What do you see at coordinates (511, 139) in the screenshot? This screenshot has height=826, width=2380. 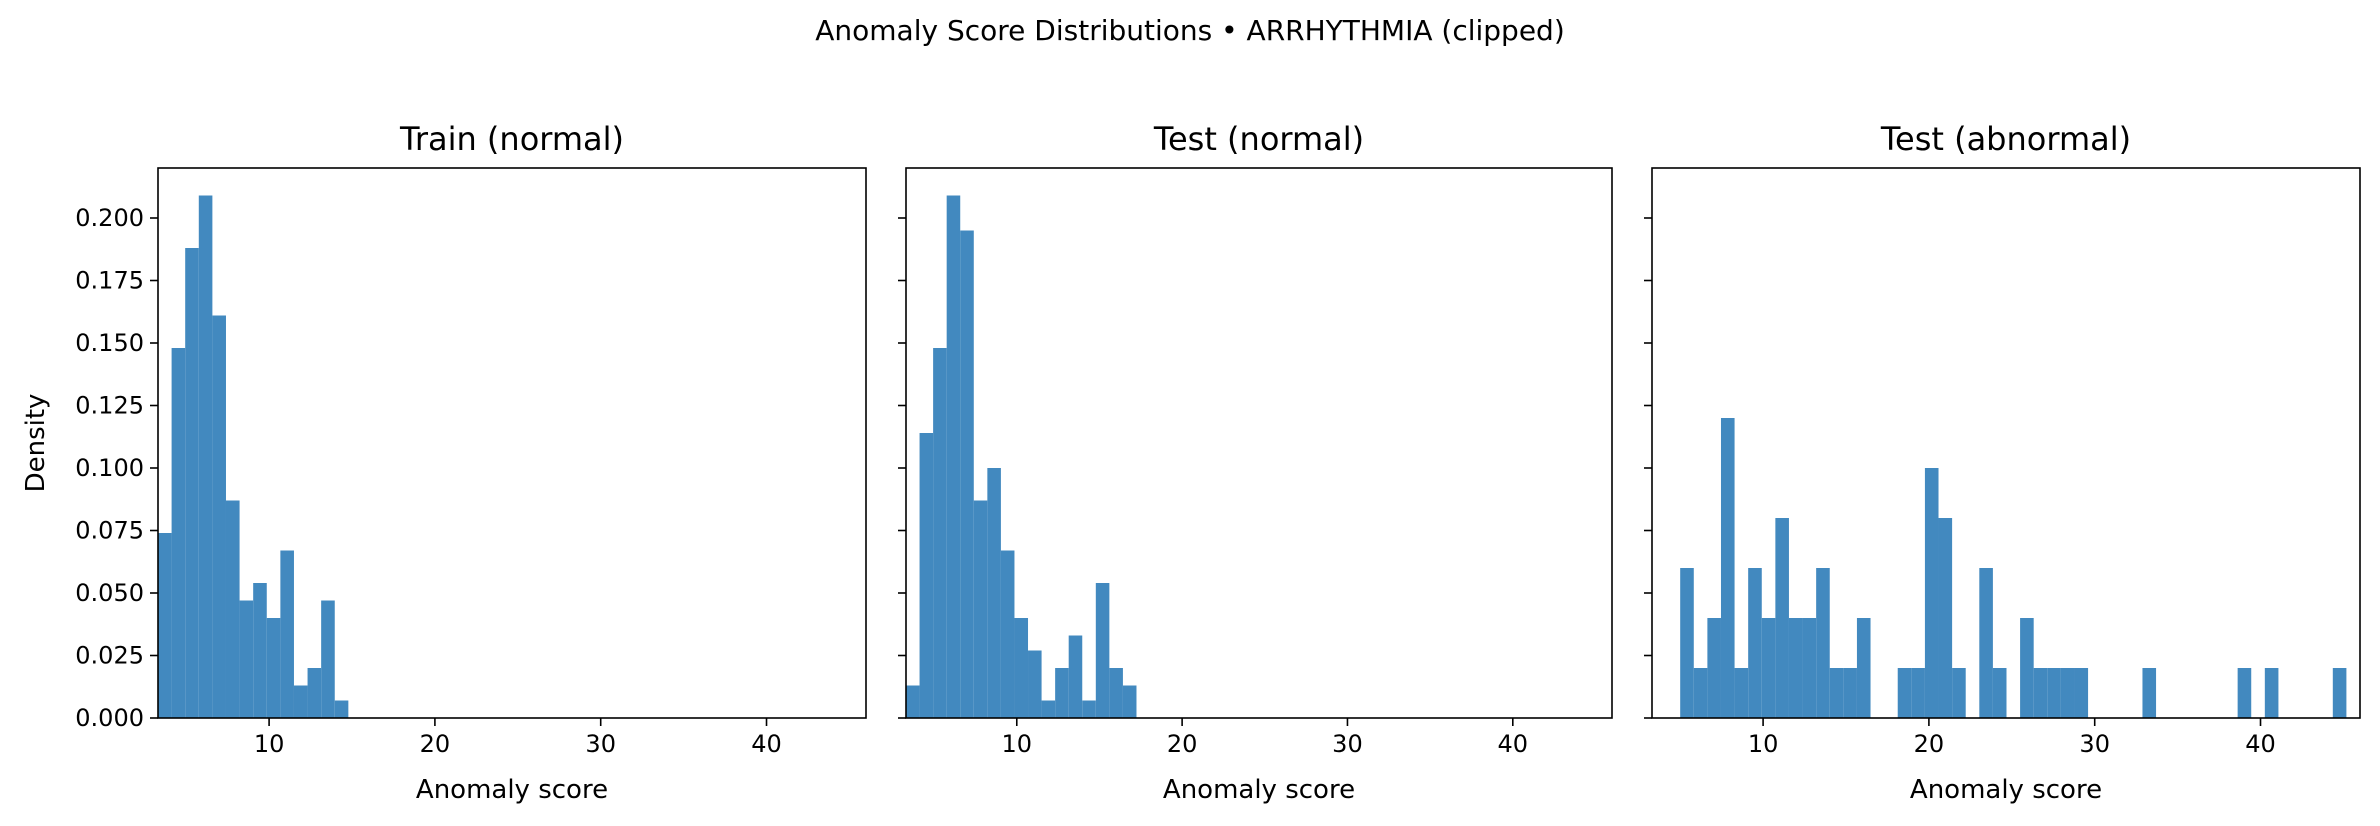 I see `panel-title: Train (normal)` at bounding box center [511, 139].